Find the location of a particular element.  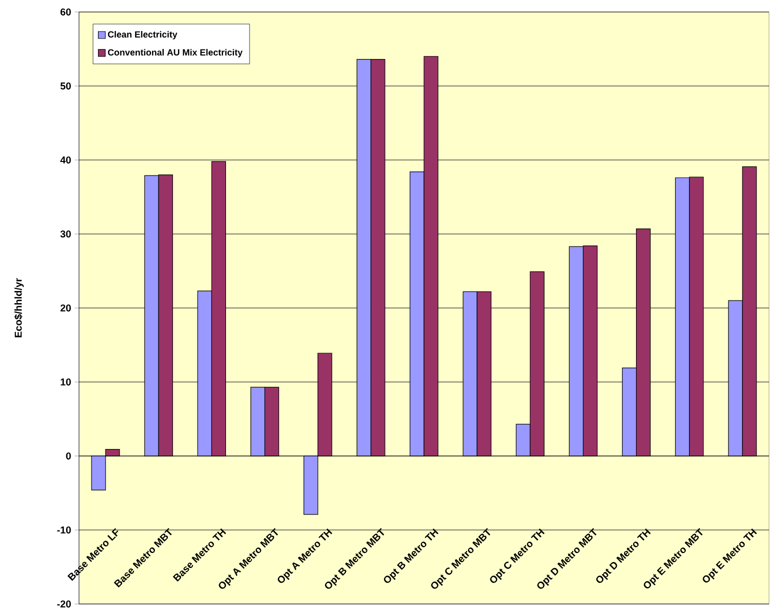

y-tick-label: -20 is located at coordinates (64, 604).